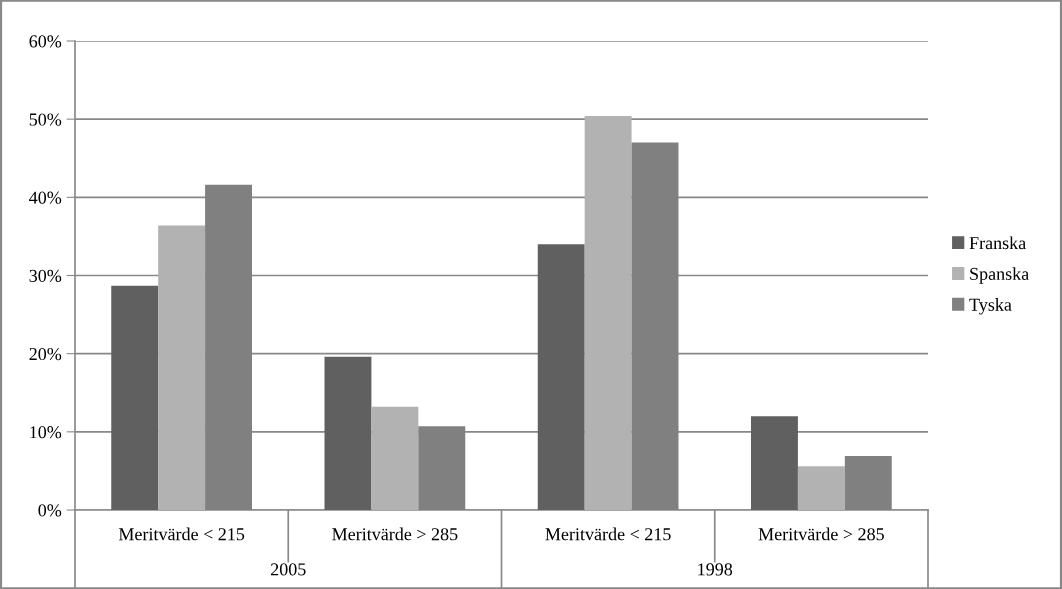  Describe the element at coordinates (999, 275) in the screenshot. I see `legend-label: Spanska` at that location.